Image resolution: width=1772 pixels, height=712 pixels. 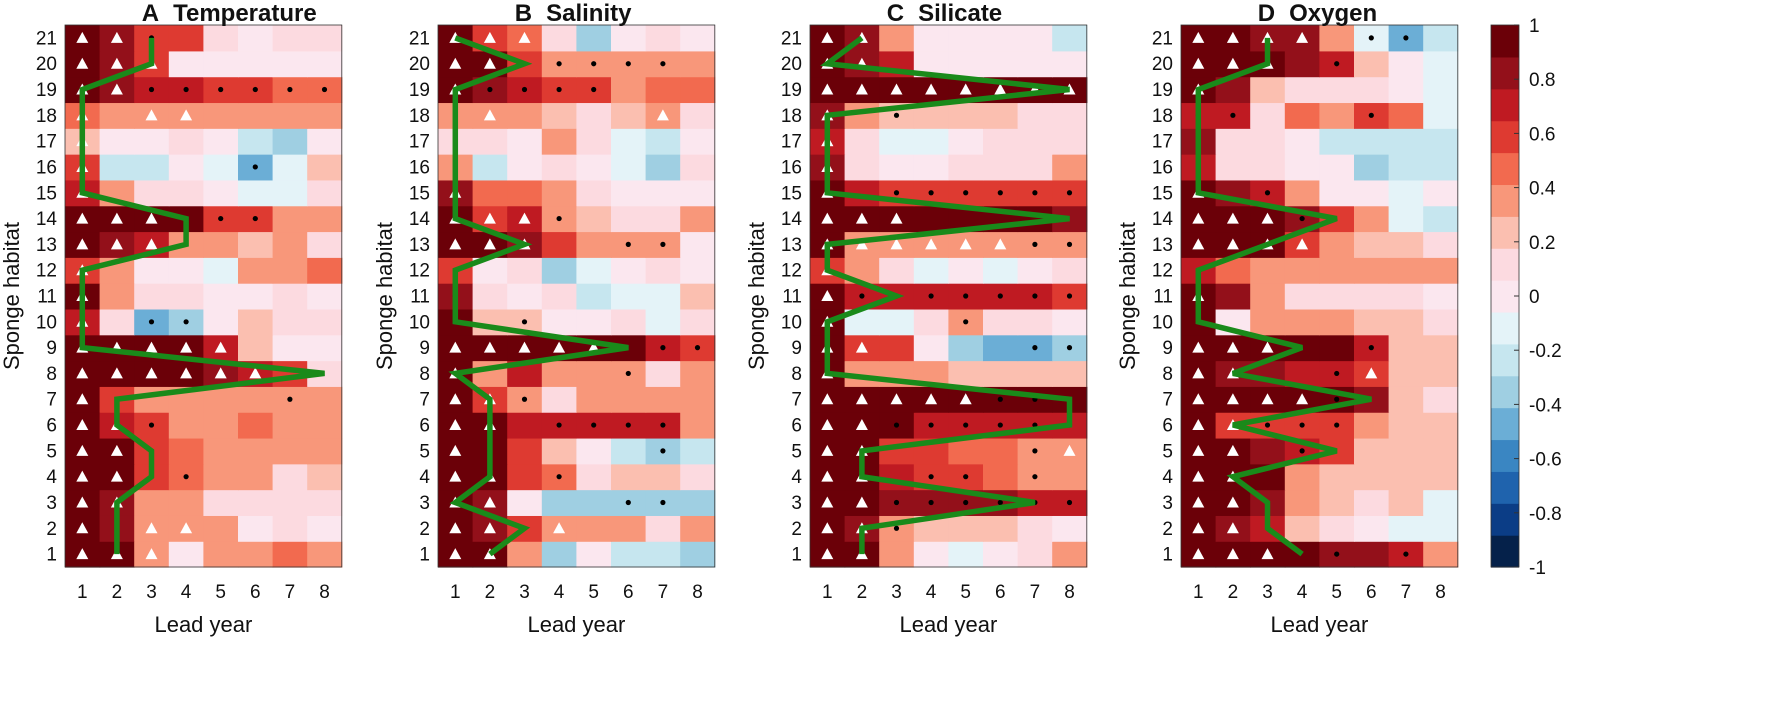 What do you see at coordinates (756, 296) in the screenshot?
I see `y-axis-label: Sponge habitat` at bounding box center [756, 296].